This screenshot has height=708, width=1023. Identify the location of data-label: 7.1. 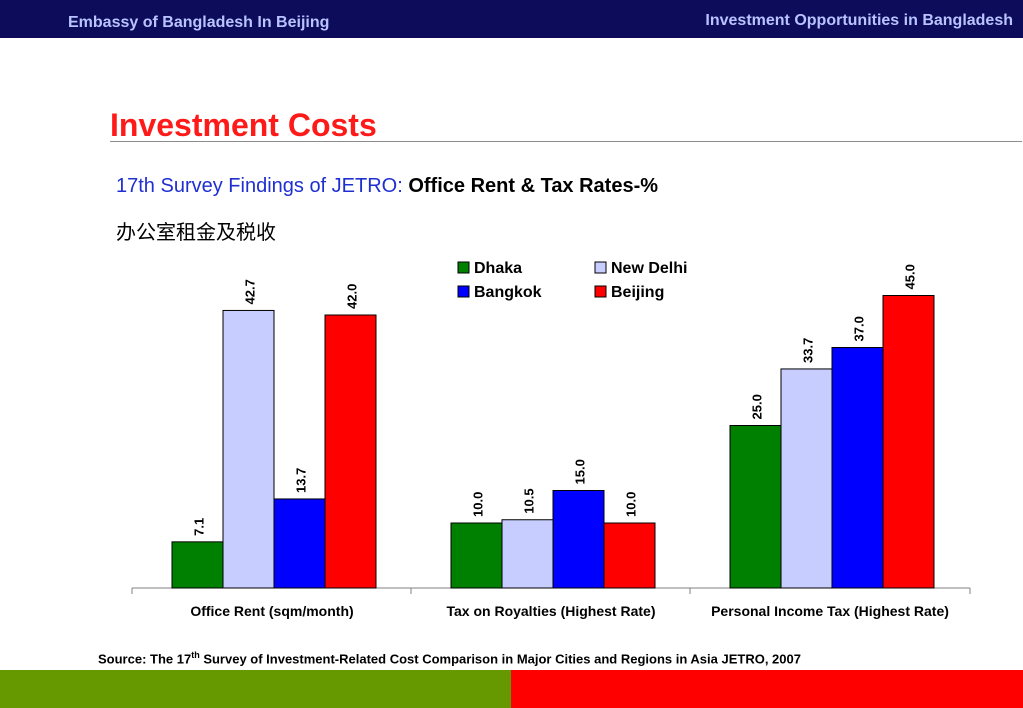
(199, 527).